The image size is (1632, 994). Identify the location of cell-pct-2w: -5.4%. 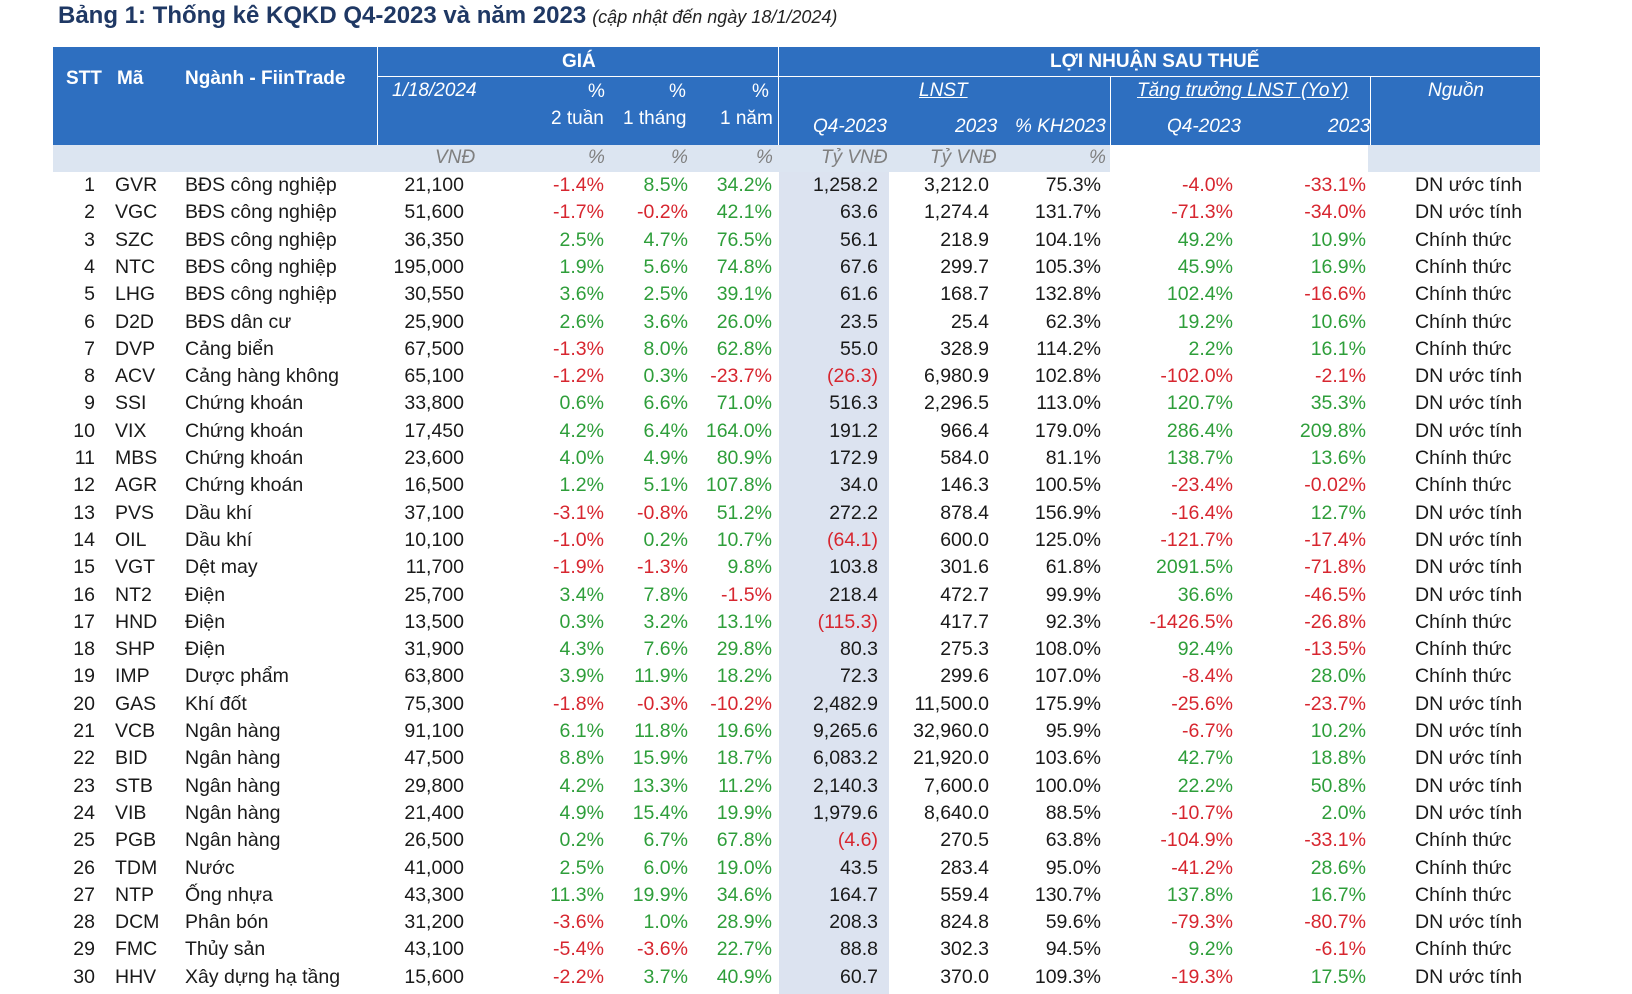
(578, 949).